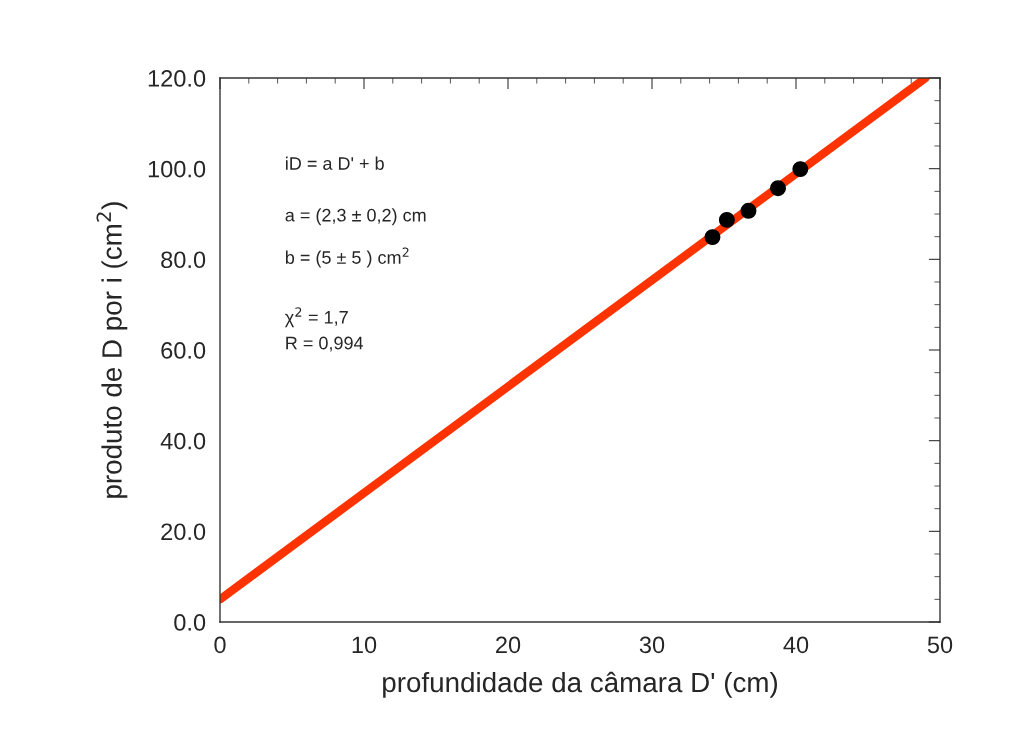 This screenshot has width=1016, height=755. Describe the element at coordinates (580, 684) in the screenshot. I see `x-axis-title: profundidade da câmara D' (cm)` at that location.